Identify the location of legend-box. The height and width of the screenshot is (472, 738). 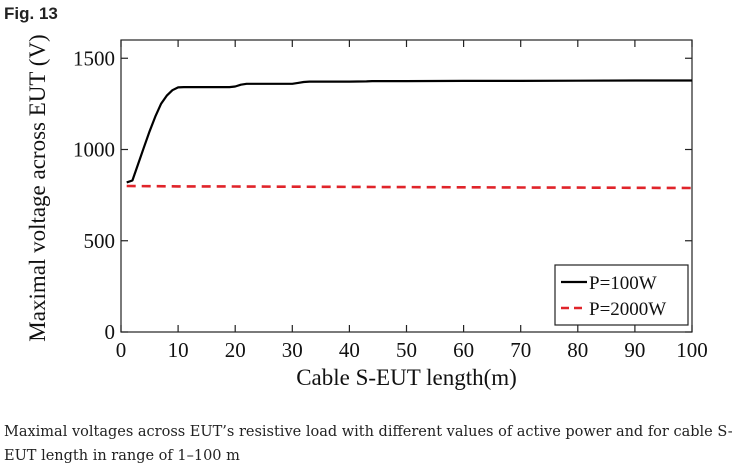
(621, 295).